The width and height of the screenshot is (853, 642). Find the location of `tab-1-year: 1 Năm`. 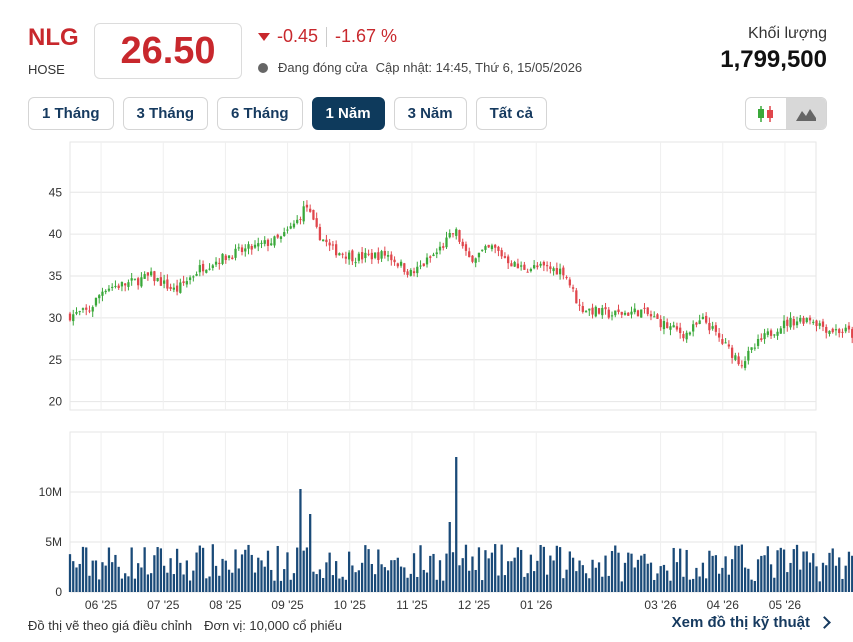

tab-1-year: 1 Năm is located at coordinates (348, 113).